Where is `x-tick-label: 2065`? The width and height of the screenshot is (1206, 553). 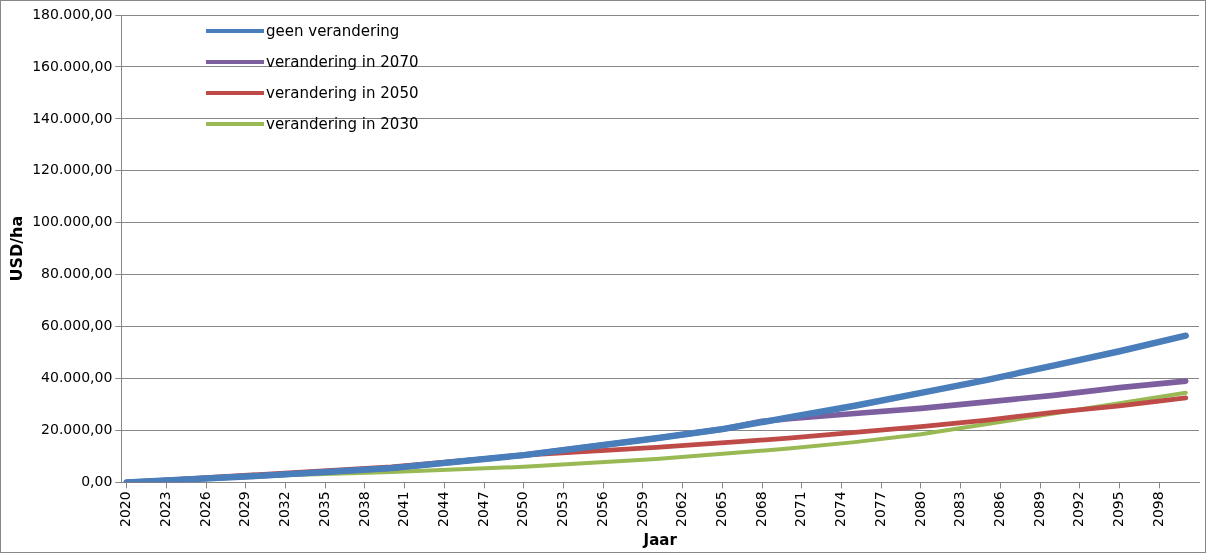
x-tick-label: 2065 is located at coordinates (721, 509).